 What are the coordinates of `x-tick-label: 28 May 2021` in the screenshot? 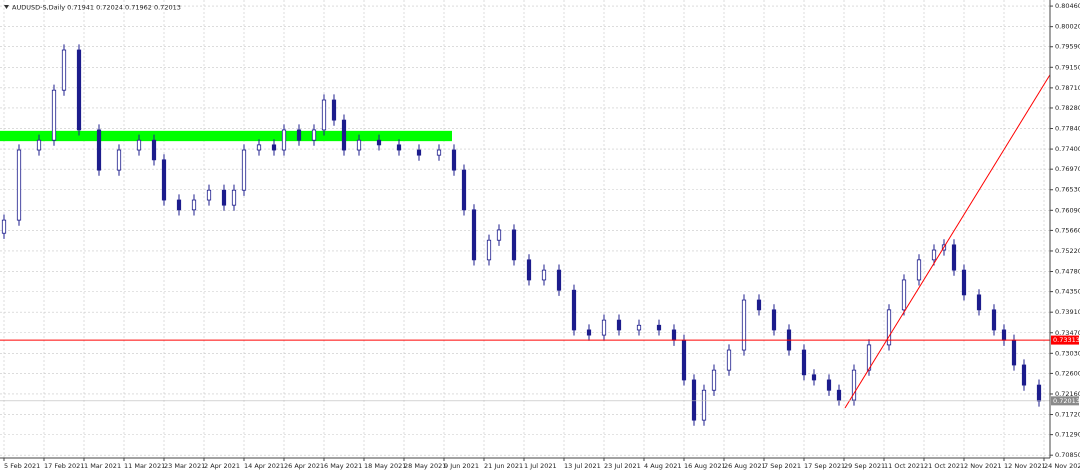 It's located at (425, 466).